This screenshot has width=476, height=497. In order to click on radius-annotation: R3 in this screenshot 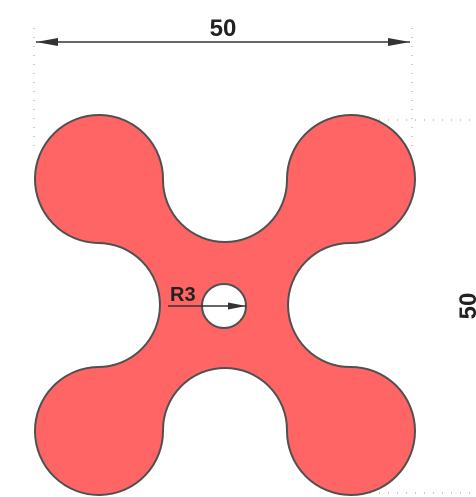, I will do `click(207, 297)`.